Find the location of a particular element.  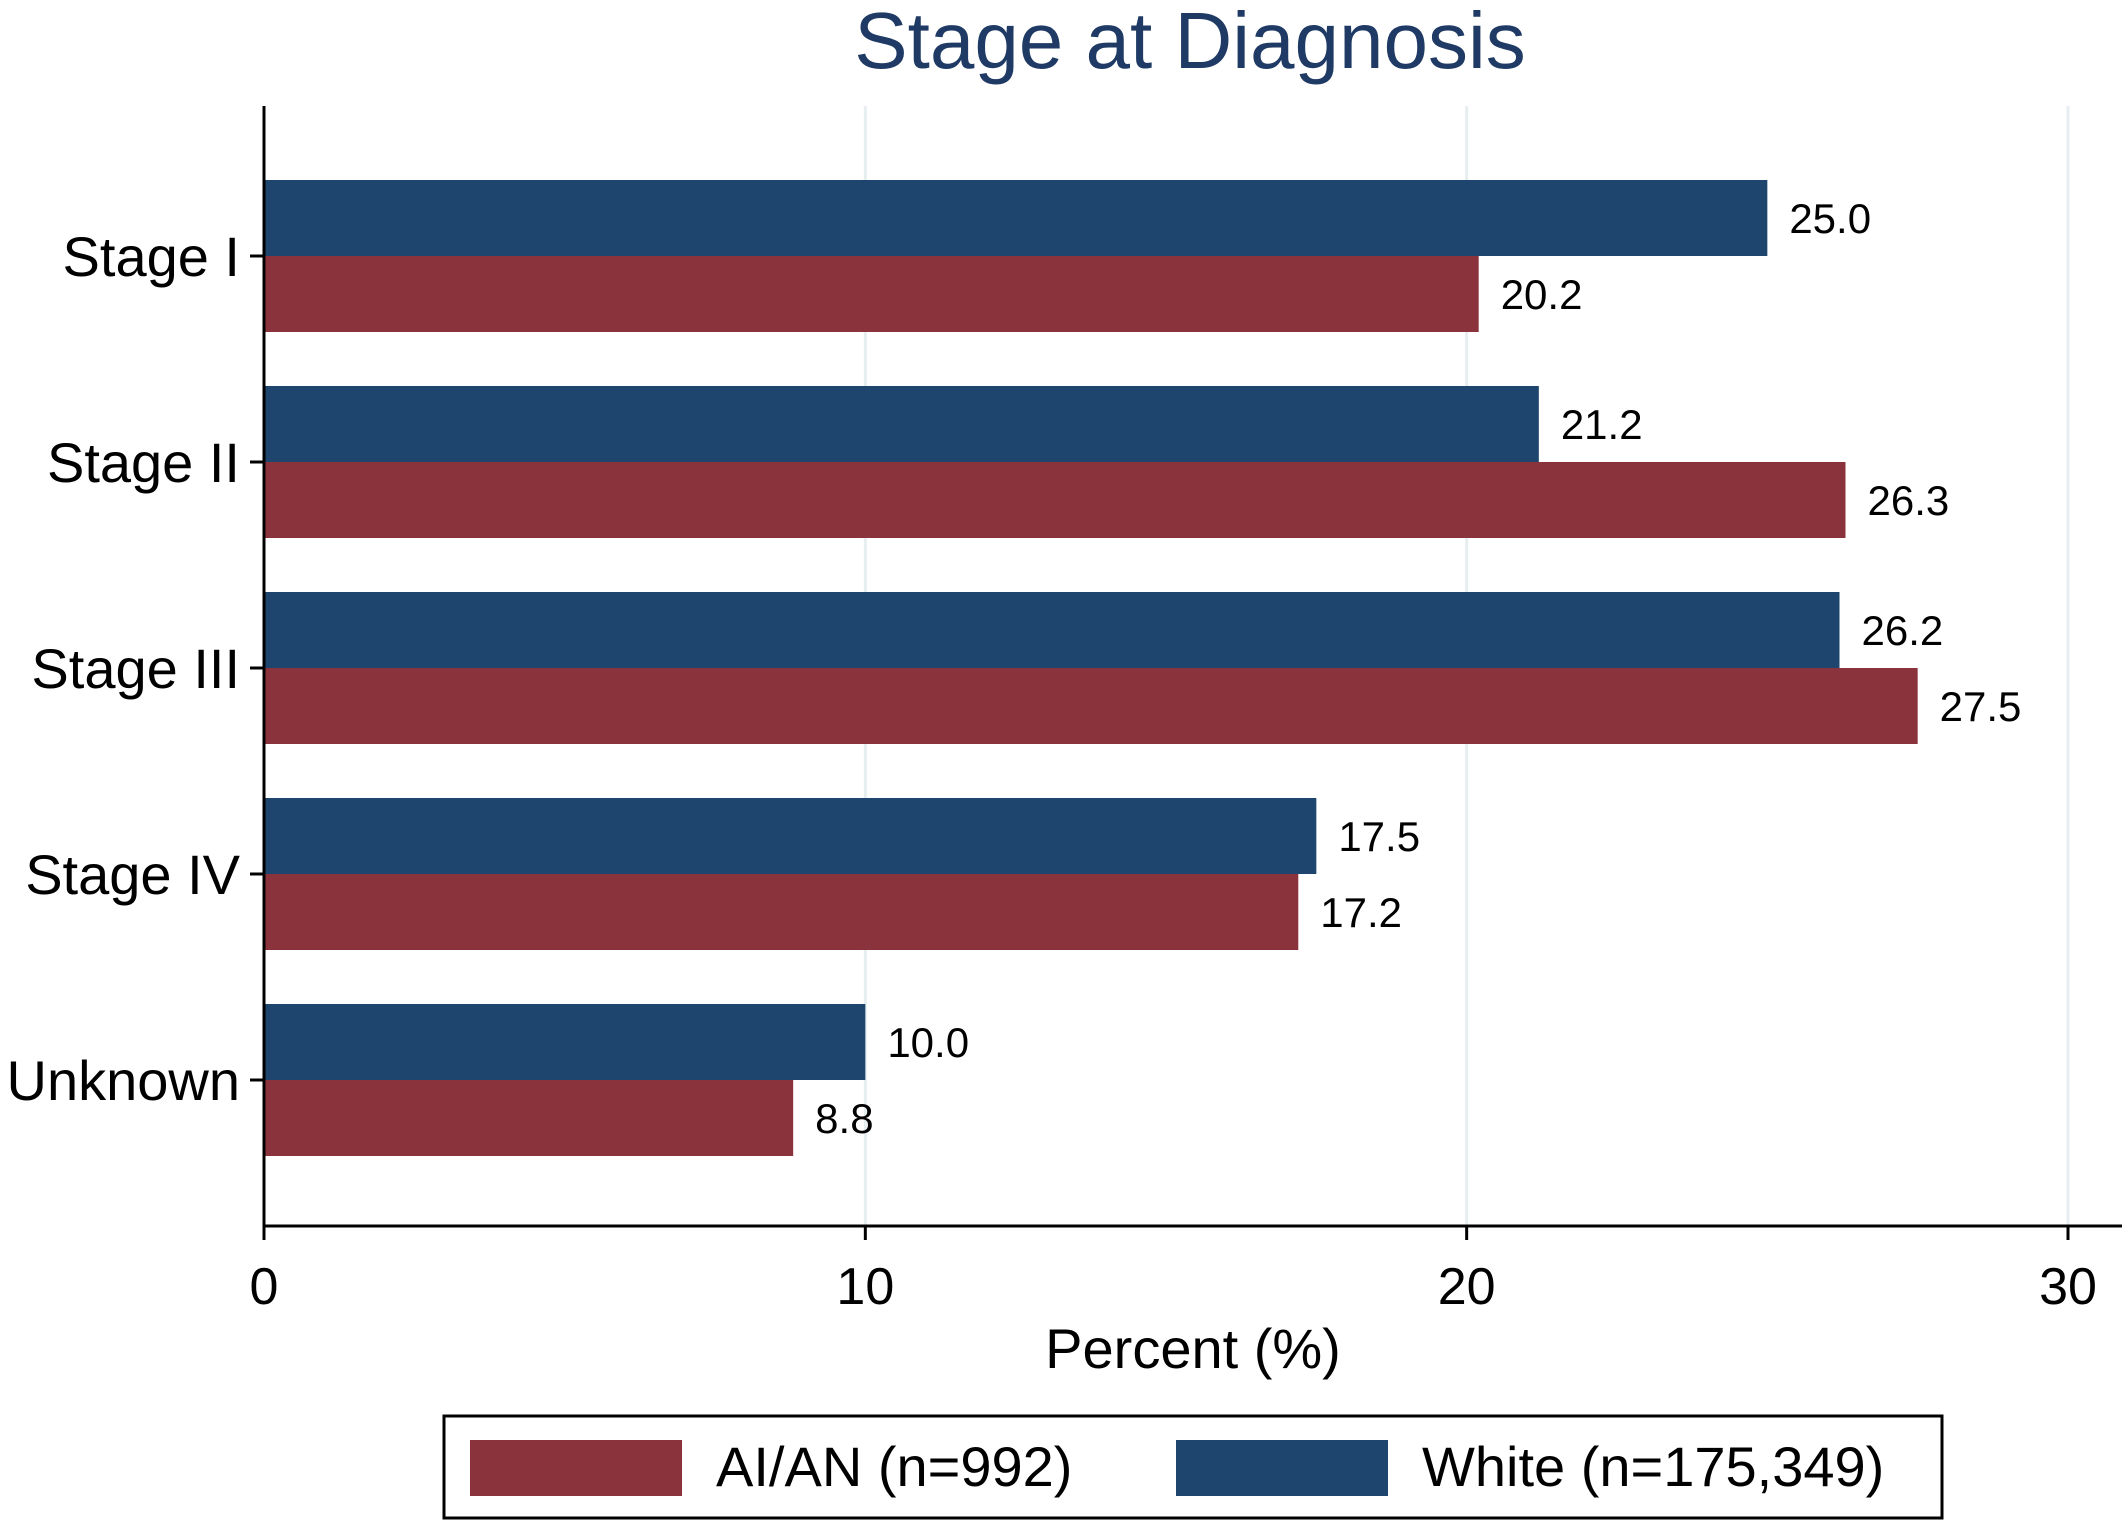

chart-title: Stage at Diagnosis is located at coordinates (1190, 42).